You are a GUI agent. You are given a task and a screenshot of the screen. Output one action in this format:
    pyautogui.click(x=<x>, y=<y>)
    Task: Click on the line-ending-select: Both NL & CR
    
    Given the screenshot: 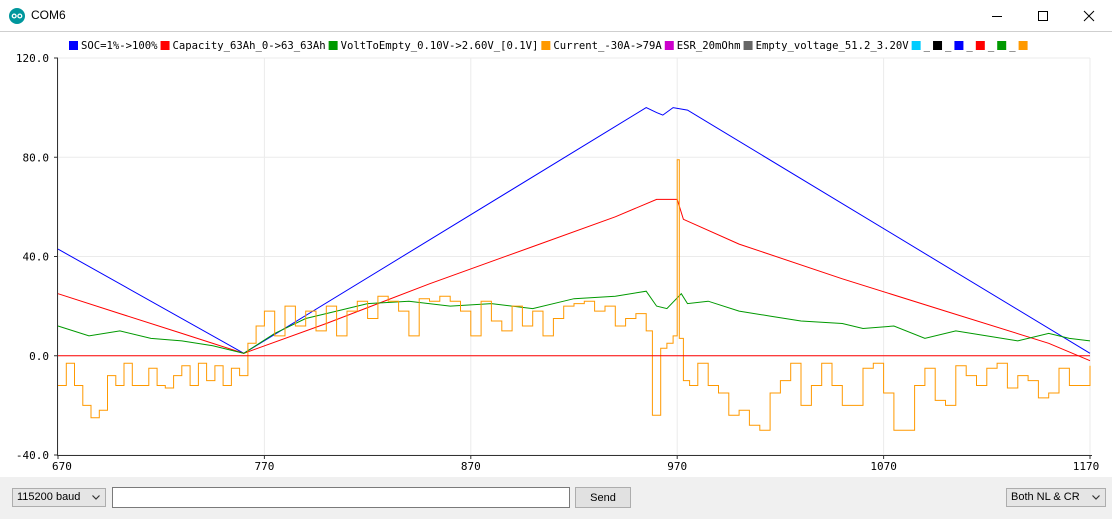 What is the action you would take?
    pyautogui.click(x=1056, y=497)
    